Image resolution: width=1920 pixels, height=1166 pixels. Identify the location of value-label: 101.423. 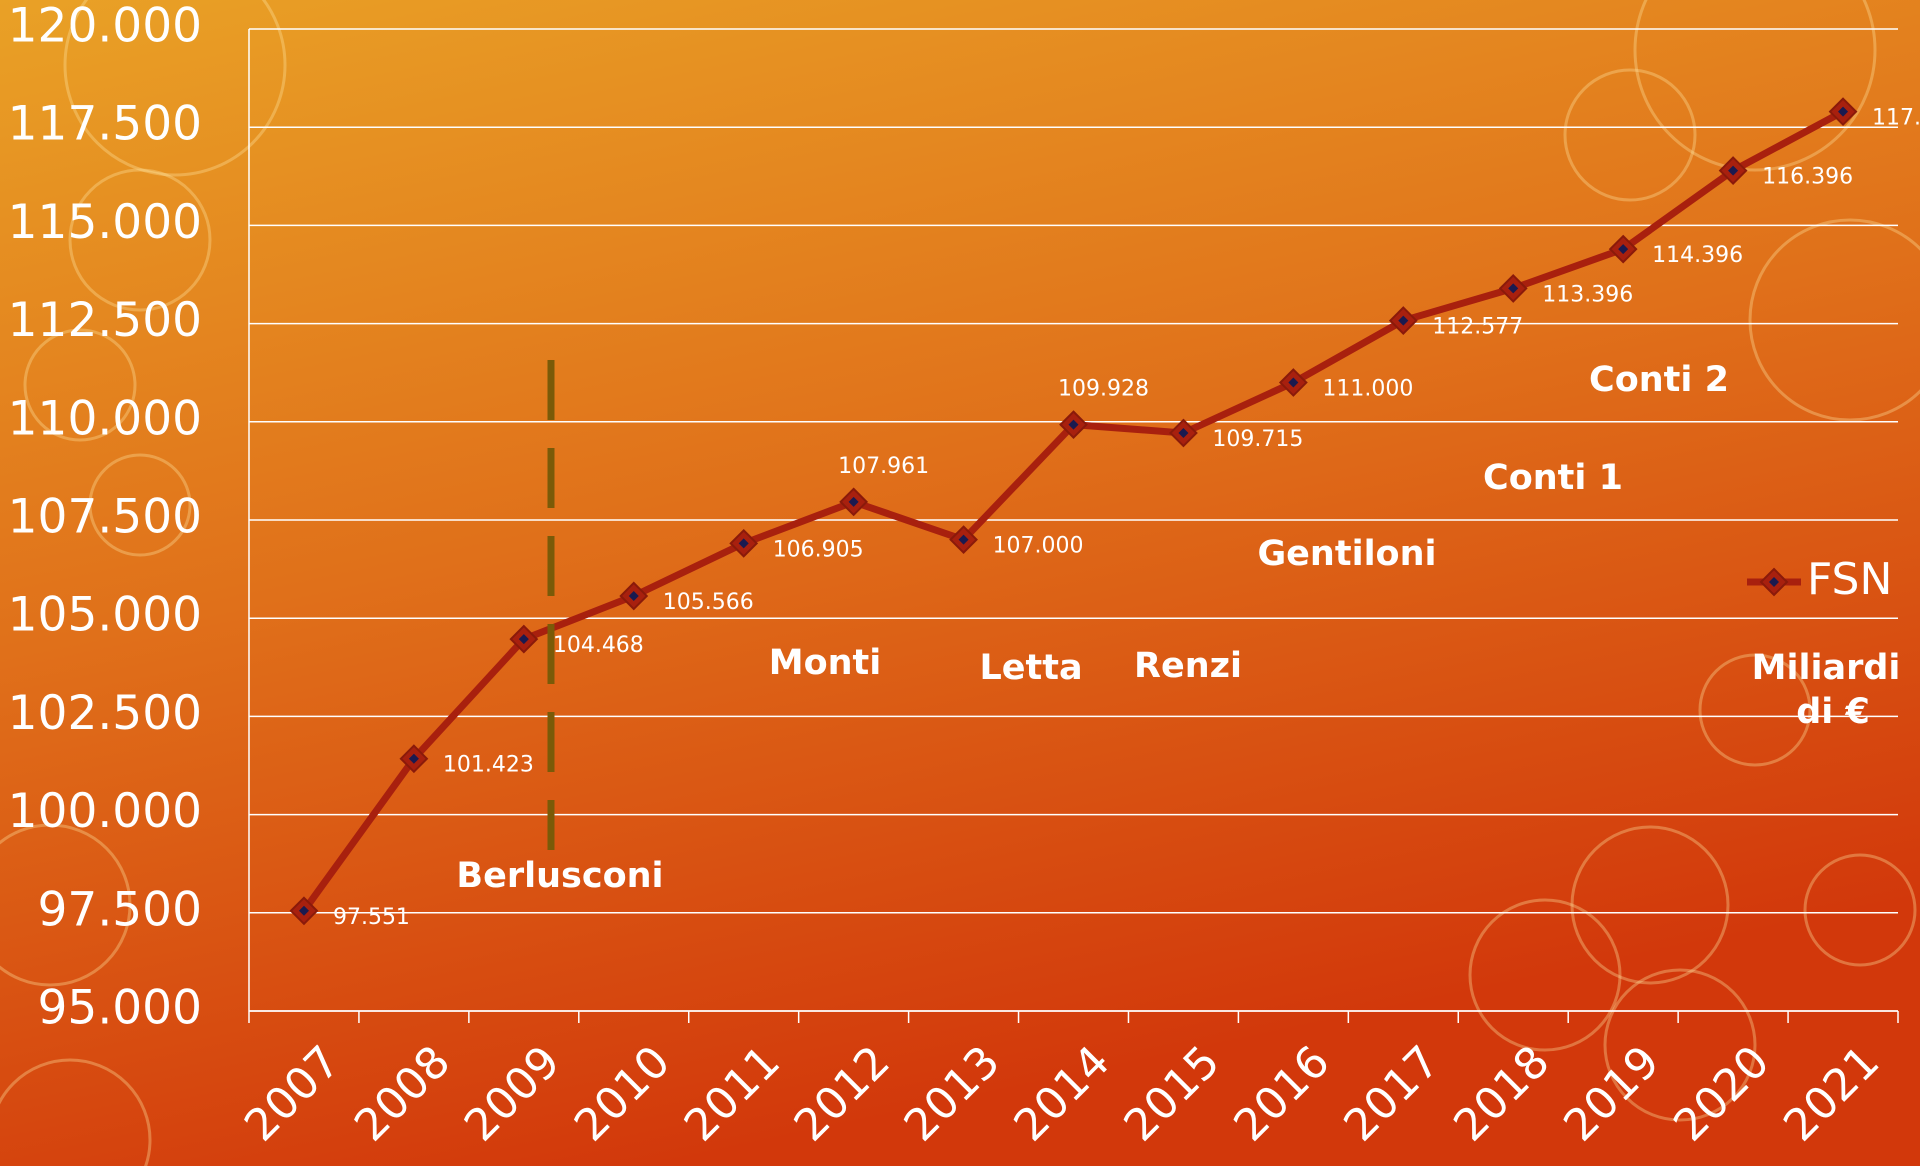
(488, 765).